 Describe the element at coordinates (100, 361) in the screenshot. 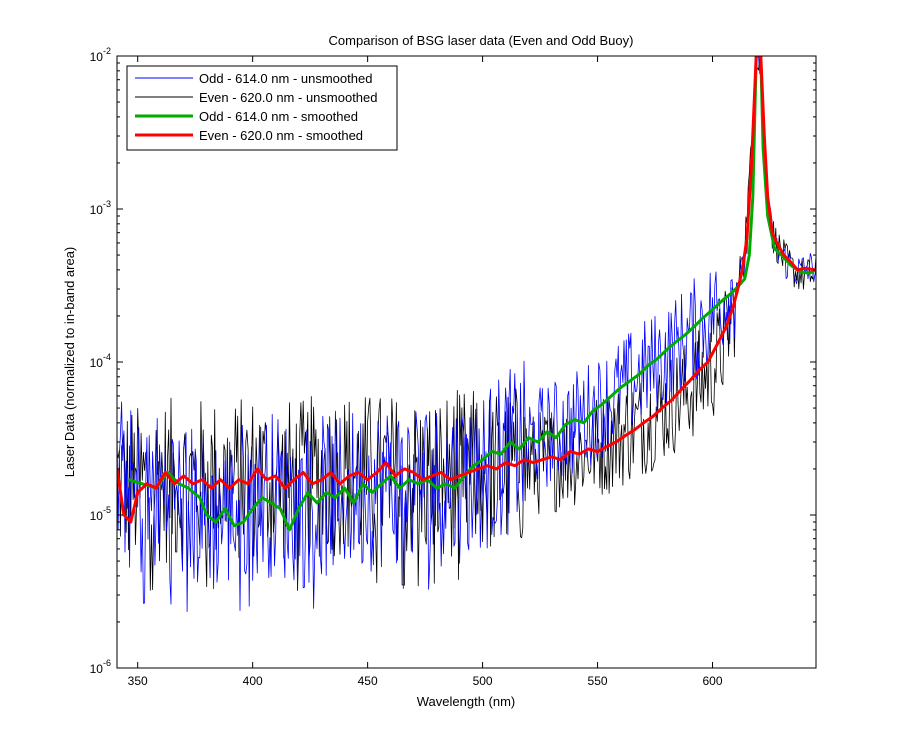

I see `y-tick-label: 10⁻⁴` at that location.